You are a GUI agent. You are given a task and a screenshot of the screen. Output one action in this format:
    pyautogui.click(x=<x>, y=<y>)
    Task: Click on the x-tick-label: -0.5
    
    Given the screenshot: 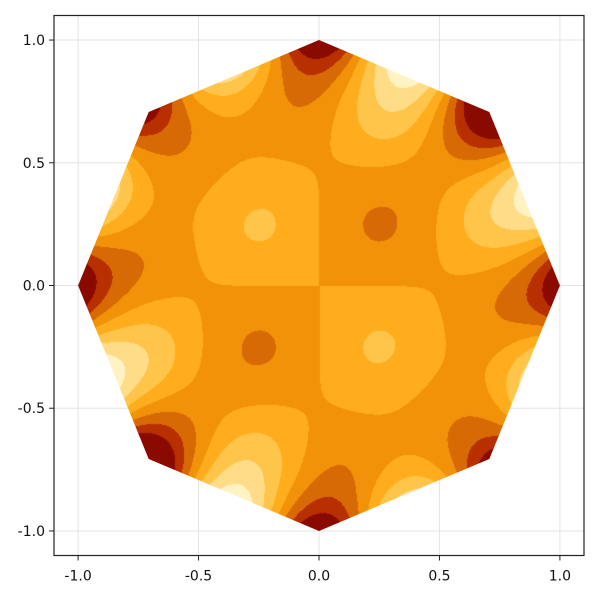 What is the action you would take?
    pyautogui.click(x=198, y=577)
    